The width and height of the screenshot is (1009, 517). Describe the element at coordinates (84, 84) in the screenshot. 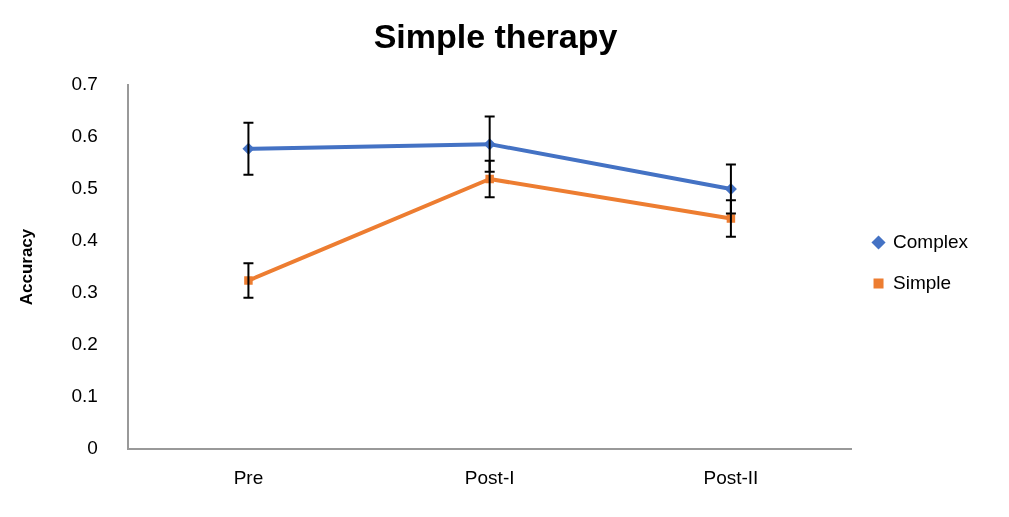

I see `y-tick-label: 0.7` at that location.